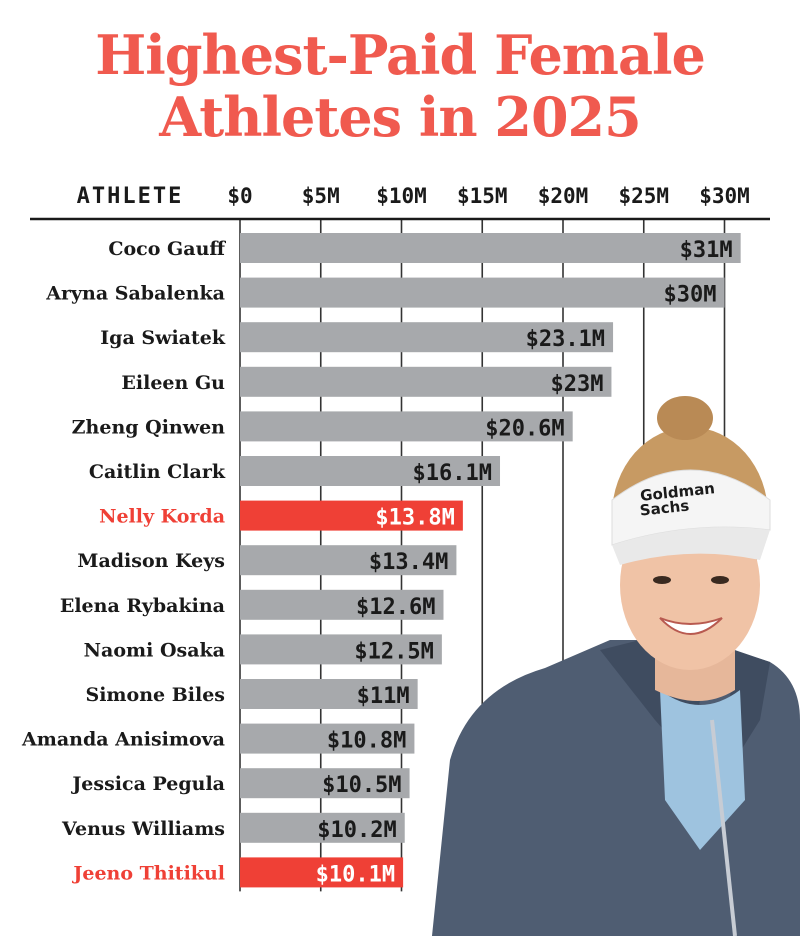  I want to click on value-label-3: $23M, so click(576, 384).